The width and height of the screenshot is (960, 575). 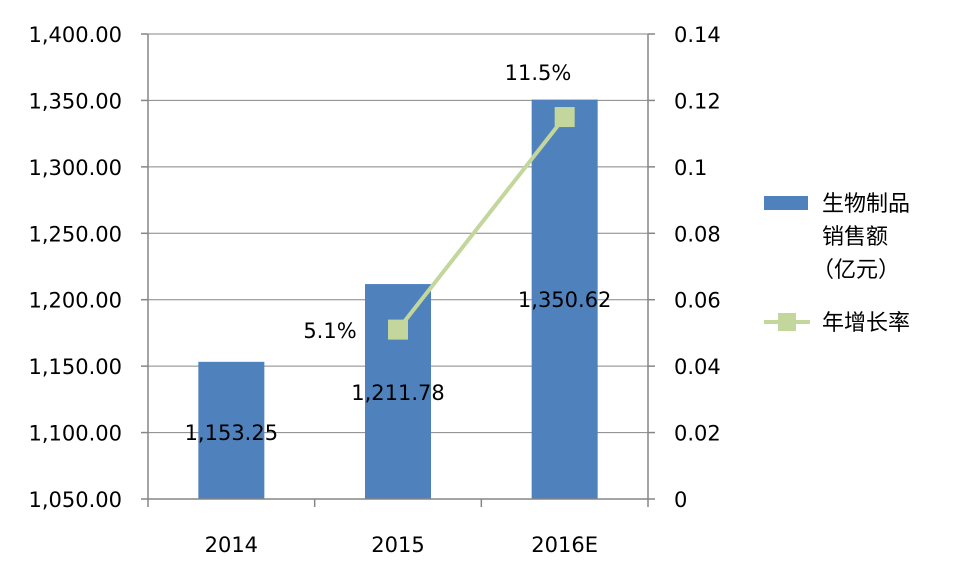 I want to click on right-tick-label: 0.08, so click(x=697, y=234).